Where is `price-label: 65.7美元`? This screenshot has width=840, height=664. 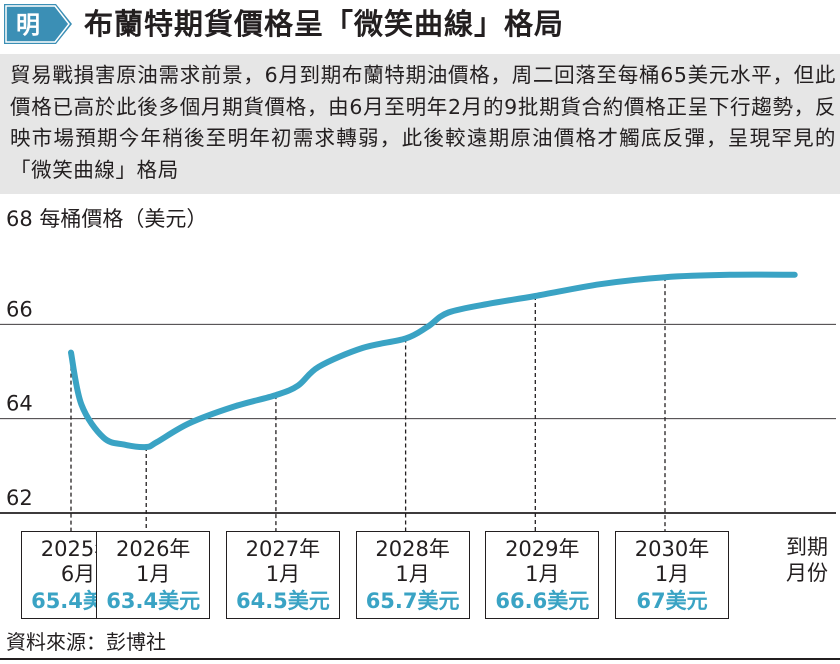
price-label: 65.7美元 is located at coordinates (412, 601).